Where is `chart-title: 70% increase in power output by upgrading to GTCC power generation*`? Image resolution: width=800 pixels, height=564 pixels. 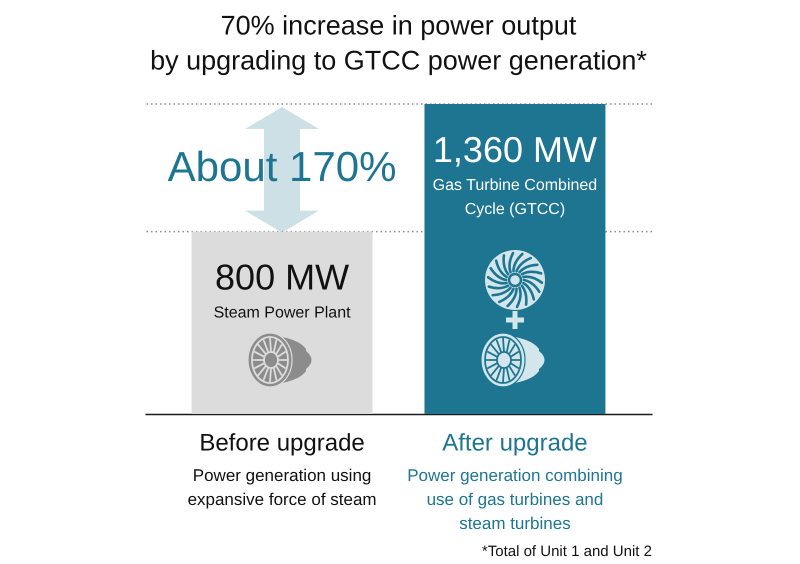
chart-title: 70% increase in power output by upgrading to GTCC power generation* is located at coordinates (399, 43).